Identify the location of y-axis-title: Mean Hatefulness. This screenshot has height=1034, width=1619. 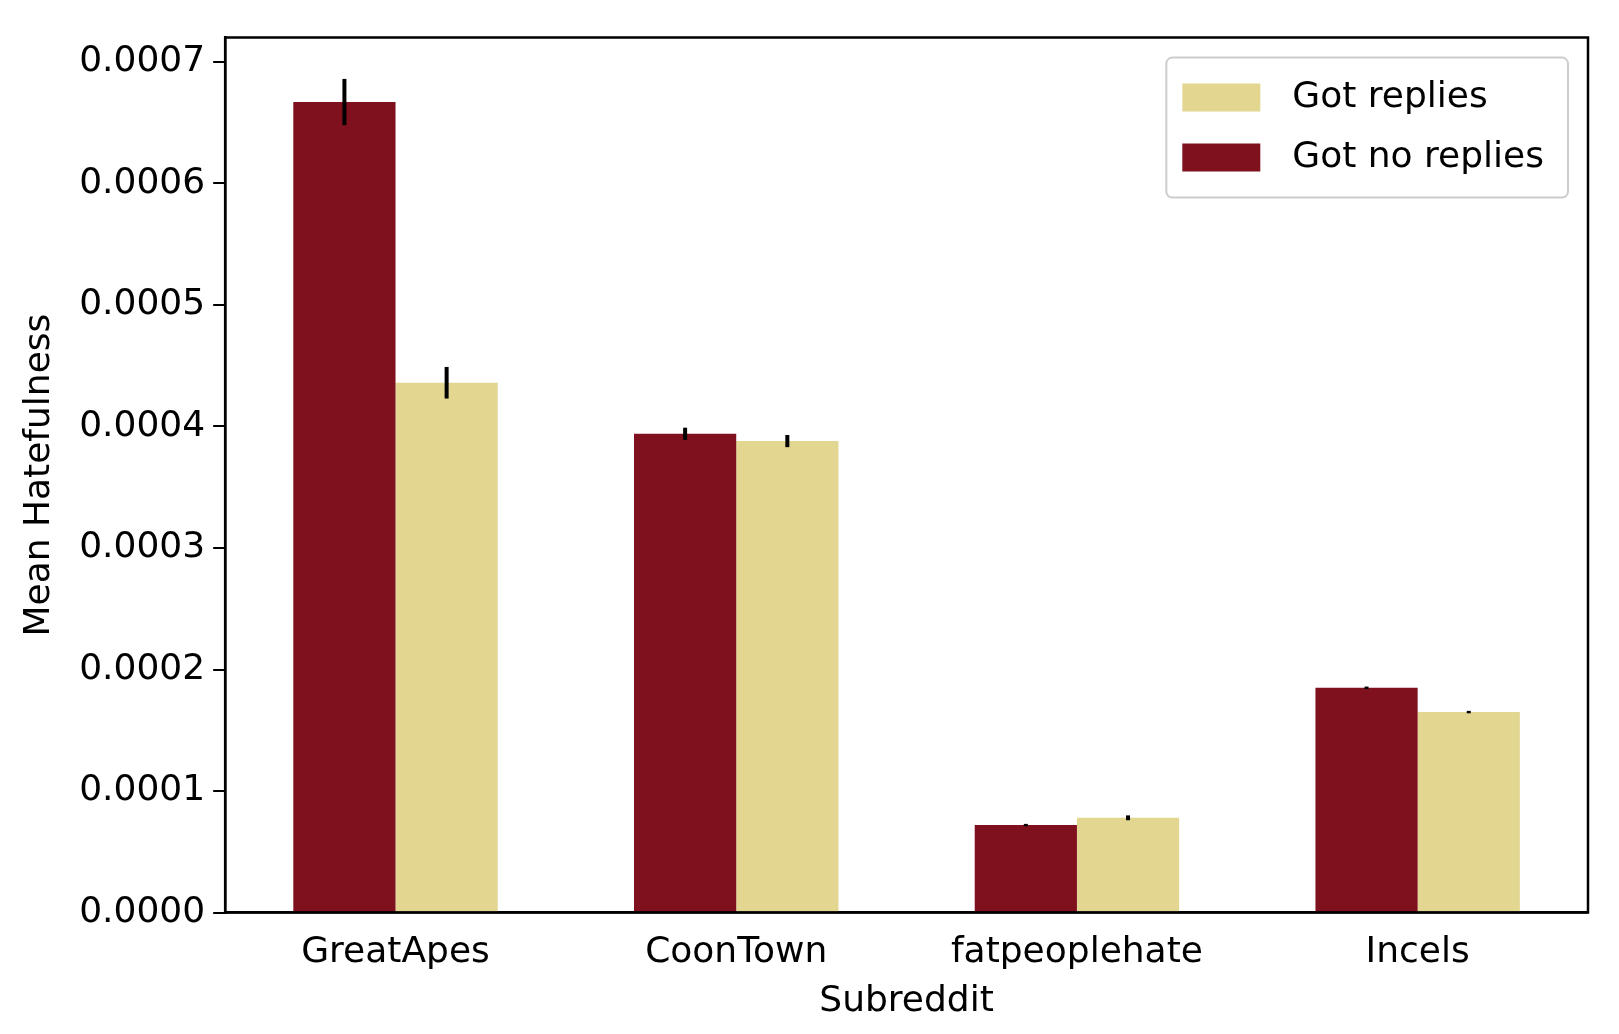
(36, 475).